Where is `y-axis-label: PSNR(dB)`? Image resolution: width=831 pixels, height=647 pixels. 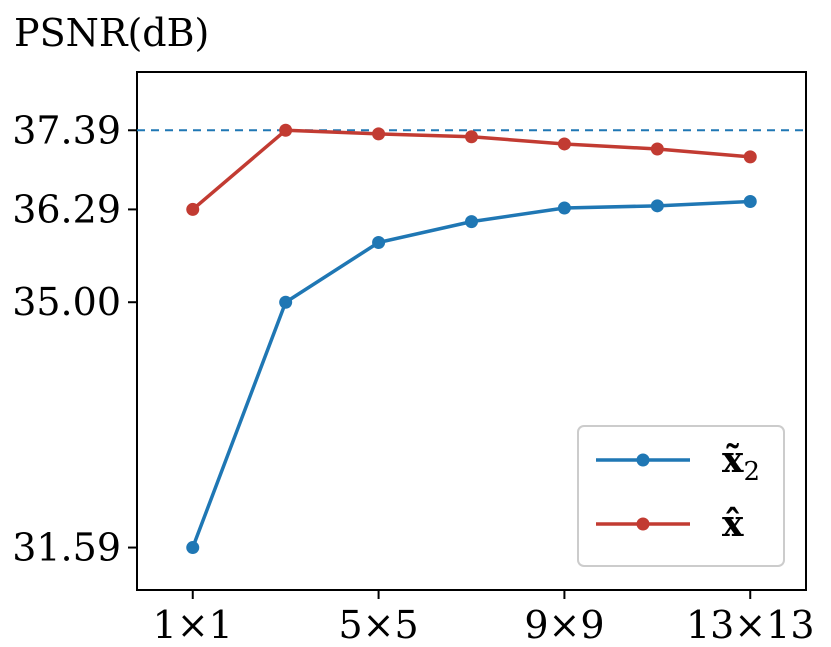 y-axis-label: PSNR(dB) is located at coordinates (111, 33).